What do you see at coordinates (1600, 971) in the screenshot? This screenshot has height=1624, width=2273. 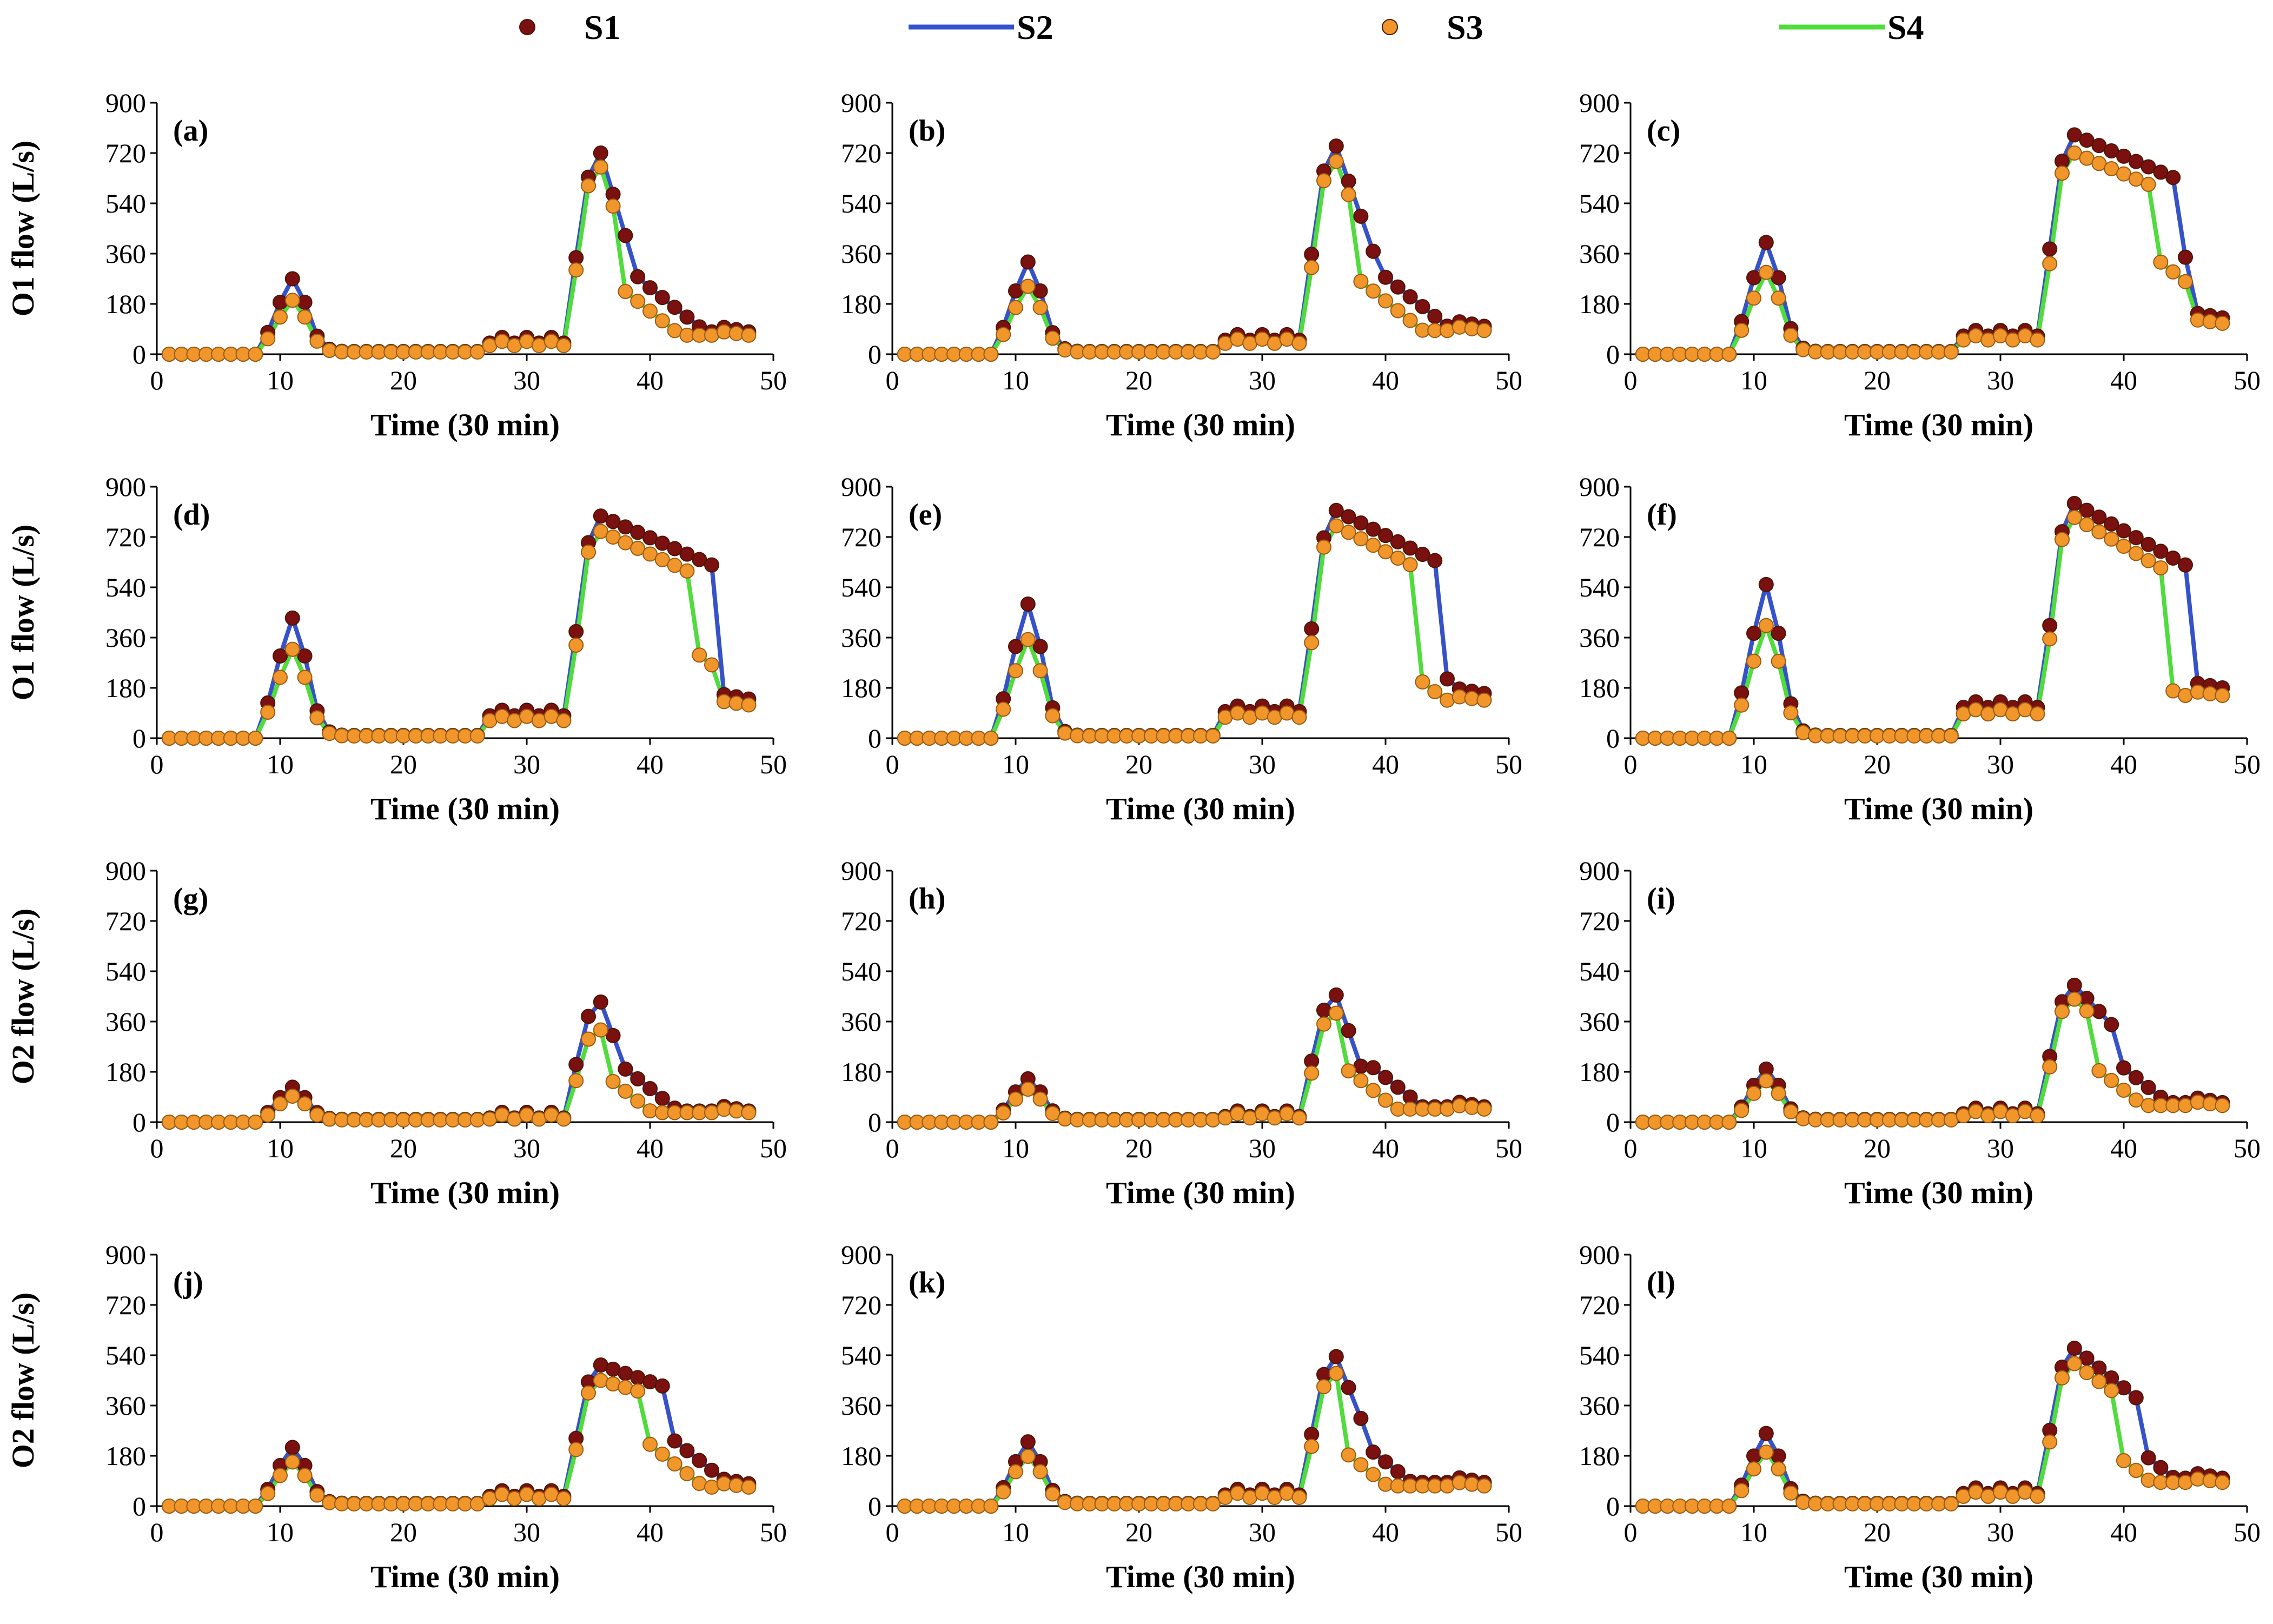 I see `y-tick-label: 540` at bounding box center [1600, 971].